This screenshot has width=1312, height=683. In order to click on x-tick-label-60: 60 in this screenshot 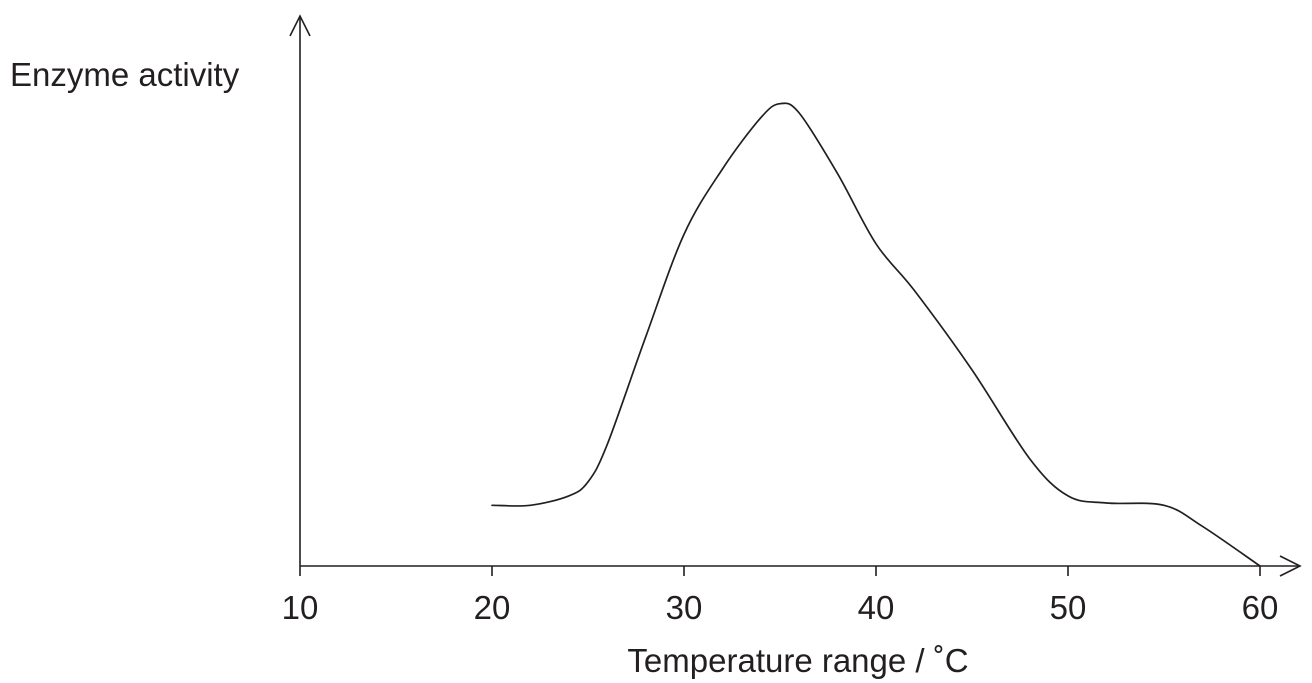, I will do `click(1260, 607)`.